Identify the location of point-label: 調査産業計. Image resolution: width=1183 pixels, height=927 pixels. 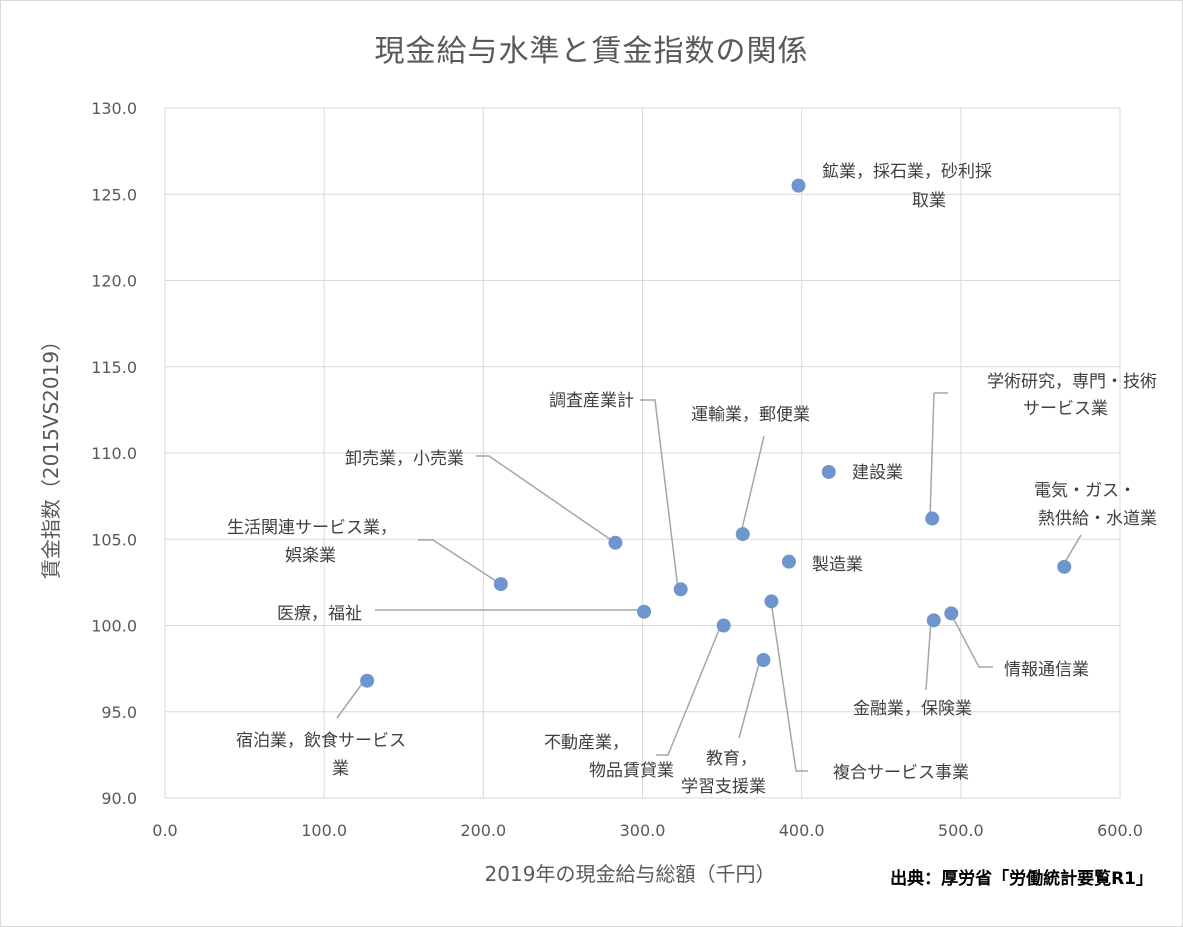
(591, 401).